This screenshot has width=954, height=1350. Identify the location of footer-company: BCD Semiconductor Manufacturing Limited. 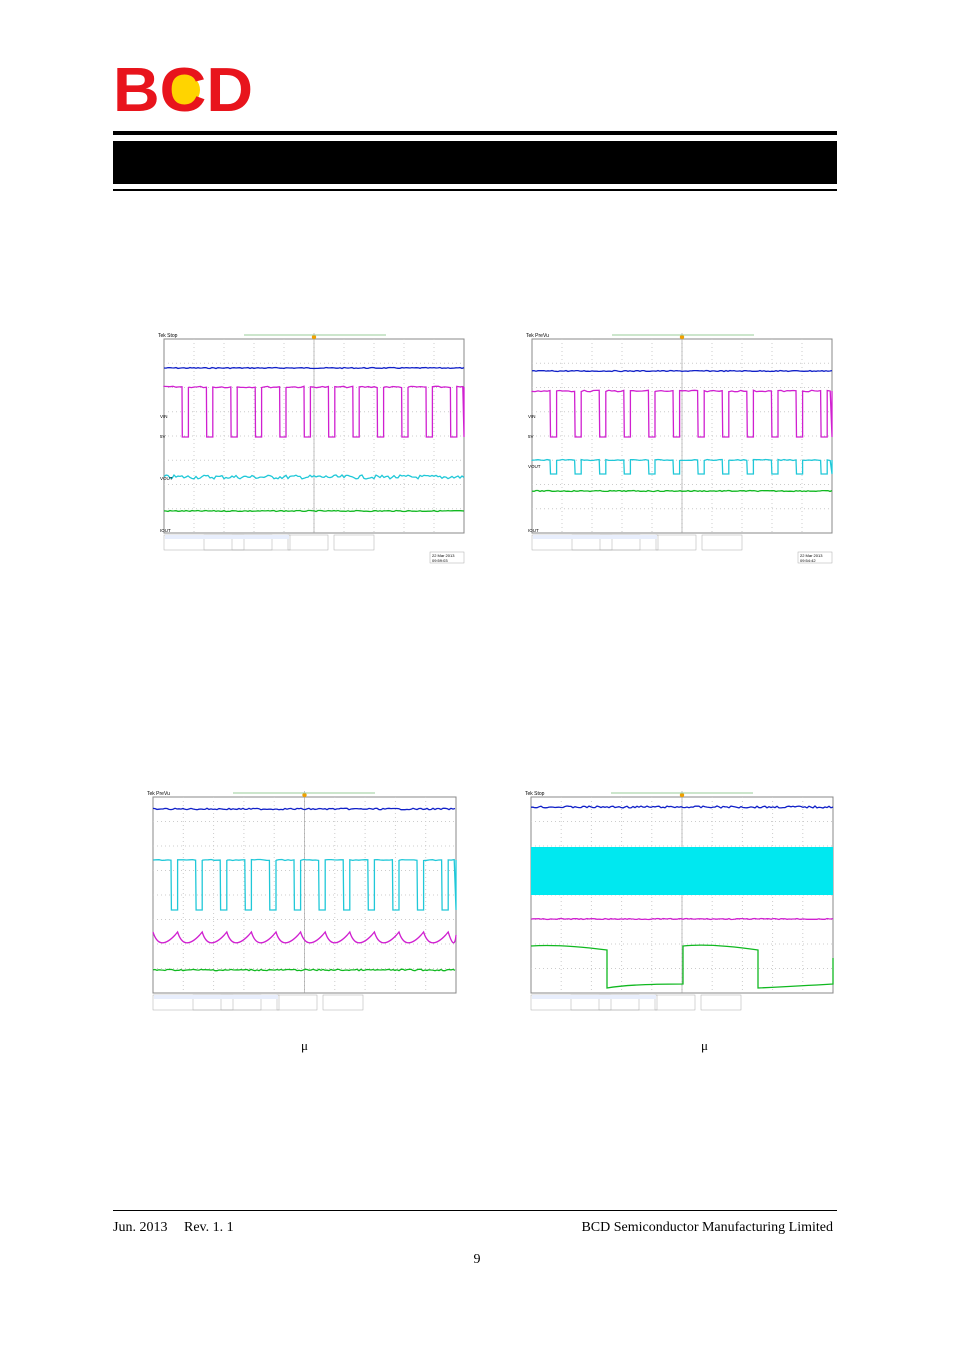
(707, 1227).